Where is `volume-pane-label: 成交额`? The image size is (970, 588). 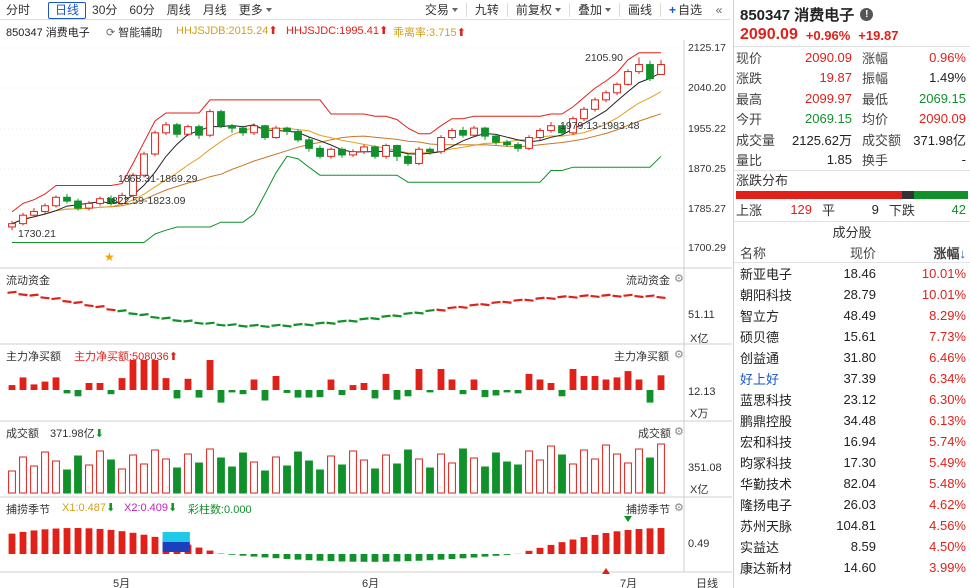 volume-pane-label: 成交额 is located at coordinates (22, 434).